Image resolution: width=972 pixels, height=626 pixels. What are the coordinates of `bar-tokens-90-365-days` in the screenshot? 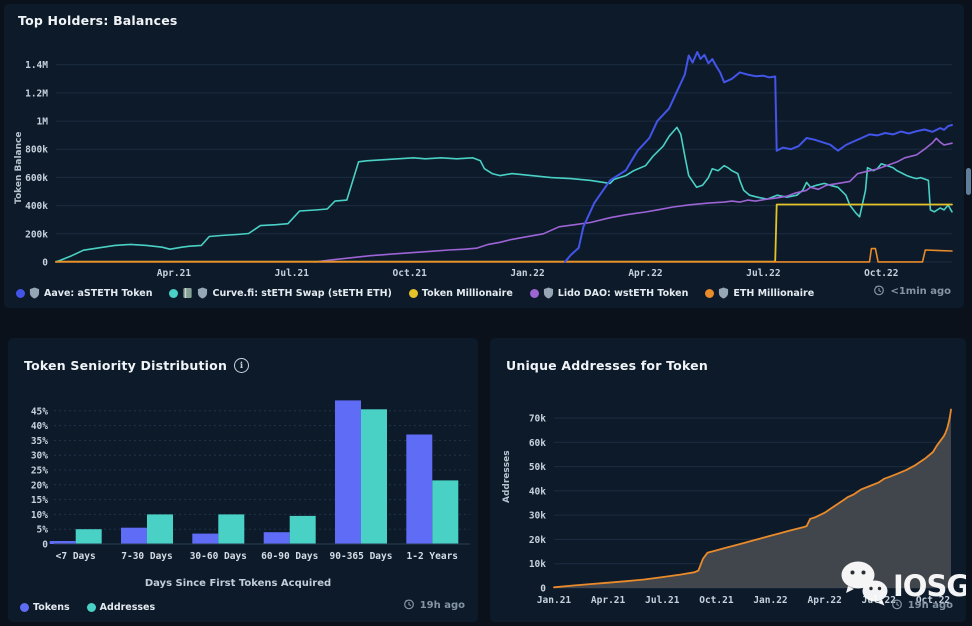 It's located at (348, 472).